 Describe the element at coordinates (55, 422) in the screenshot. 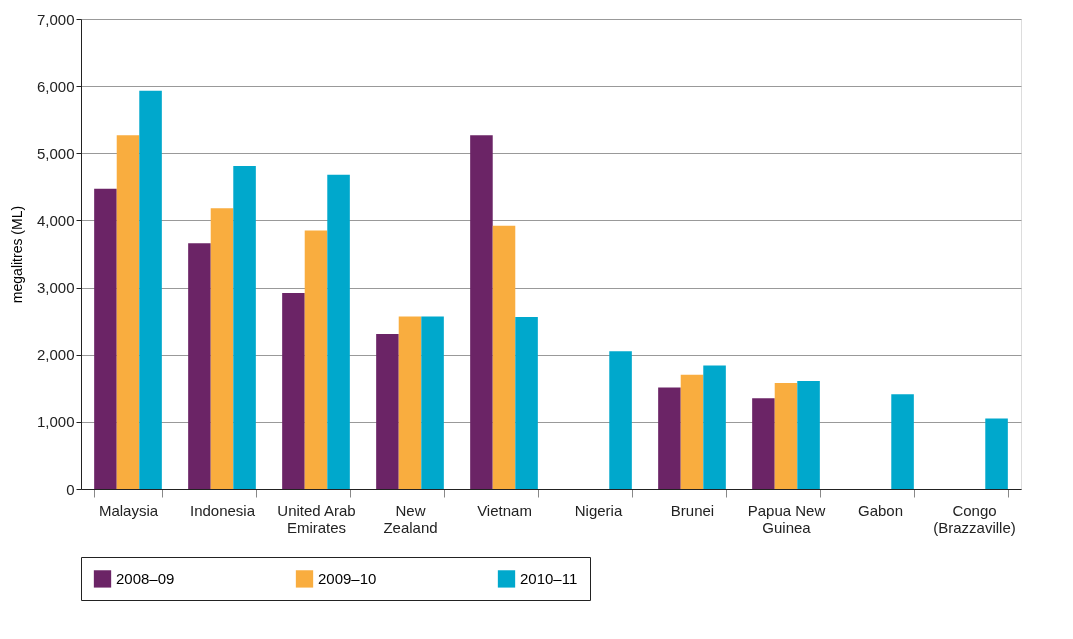

I see `y-tick-label: 1,000` at that location.